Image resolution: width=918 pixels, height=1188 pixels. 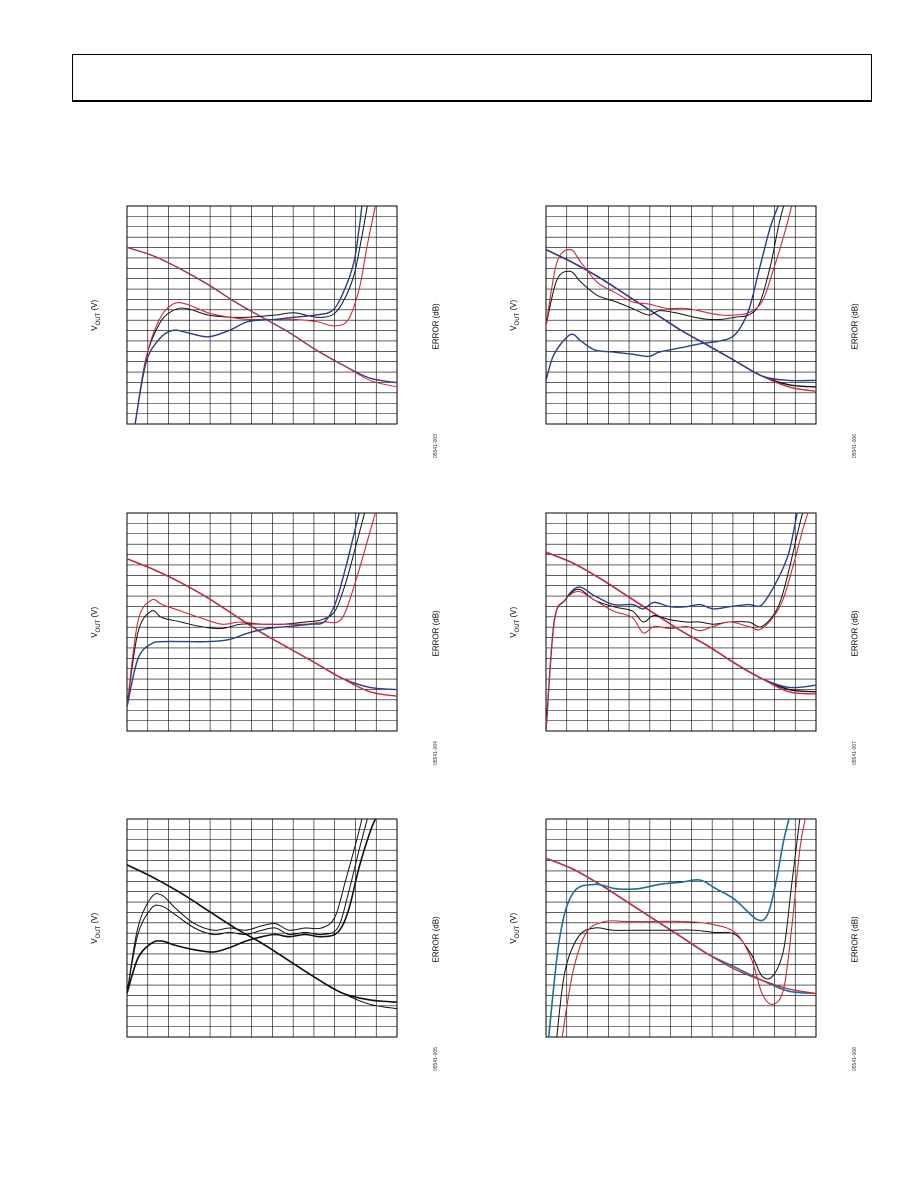 I want to click on chart-panel-1: VOUT (V) ERROR (dB) 05541-003, so click(x=263, y=329).